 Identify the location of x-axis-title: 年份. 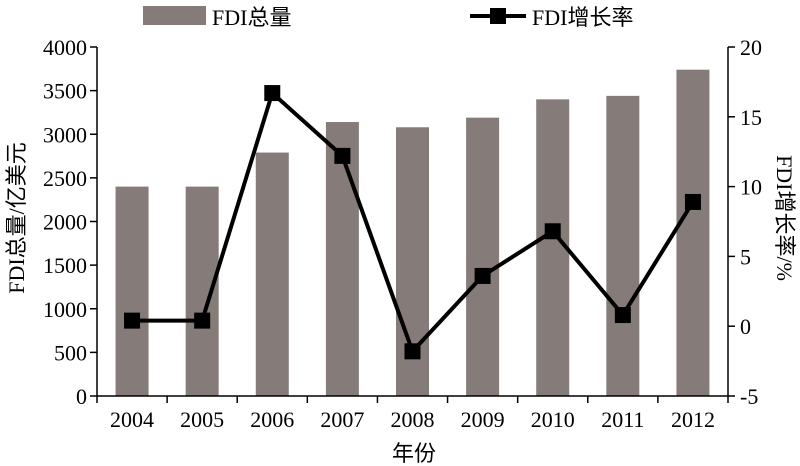
(414, 453).